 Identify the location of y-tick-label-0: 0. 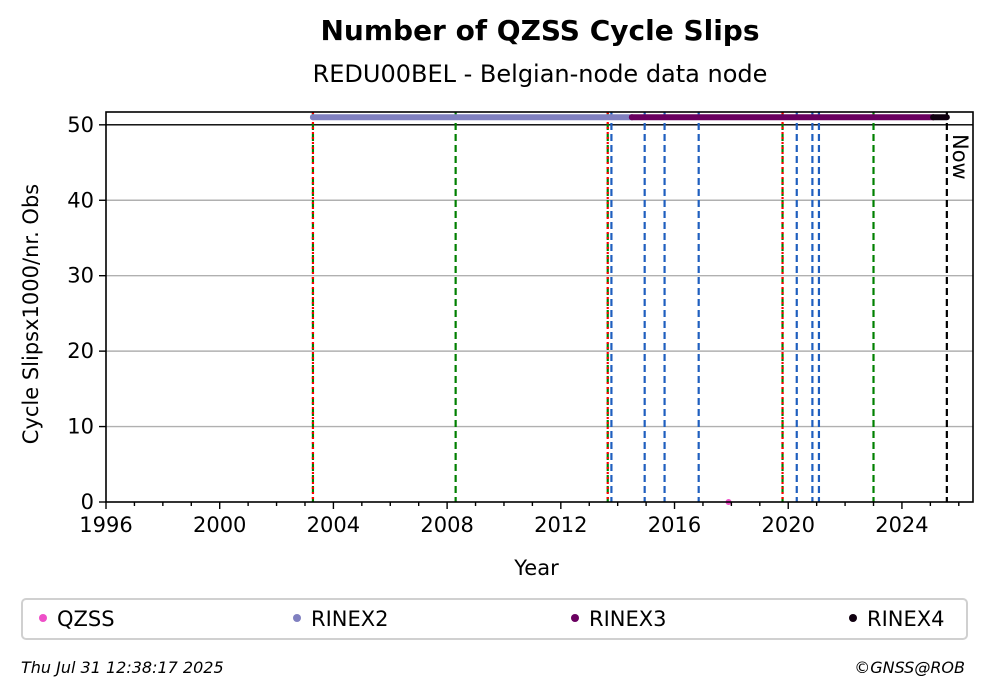
(87, 502).